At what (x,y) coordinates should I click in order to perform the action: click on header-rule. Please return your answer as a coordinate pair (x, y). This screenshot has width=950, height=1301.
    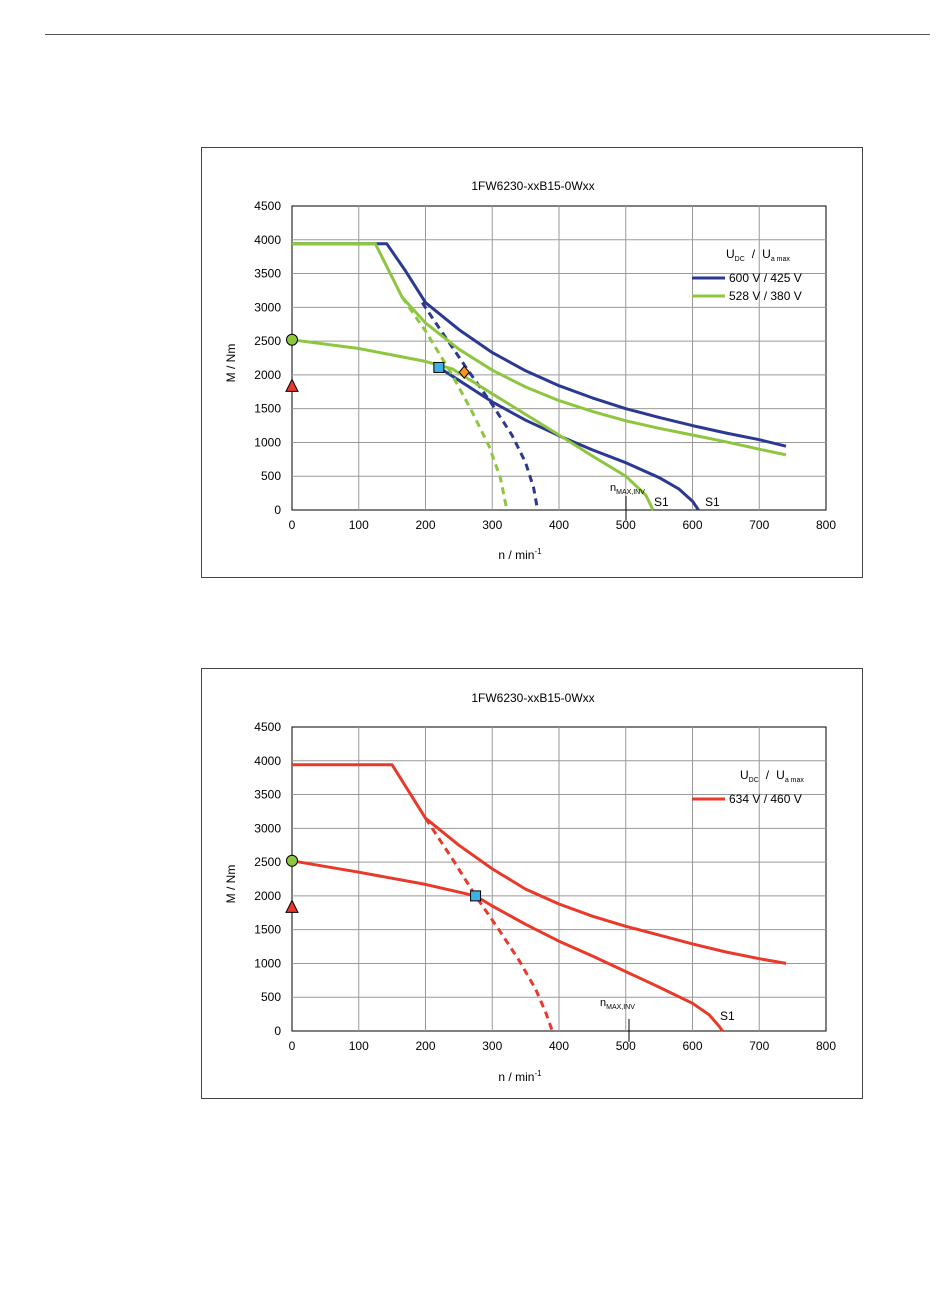
    Looking at the image, I should click on (487, 34).